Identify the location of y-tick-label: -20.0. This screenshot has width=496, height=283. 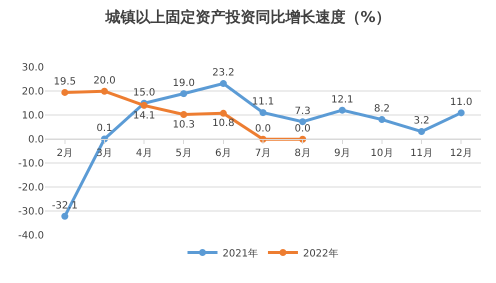
(31, 188).